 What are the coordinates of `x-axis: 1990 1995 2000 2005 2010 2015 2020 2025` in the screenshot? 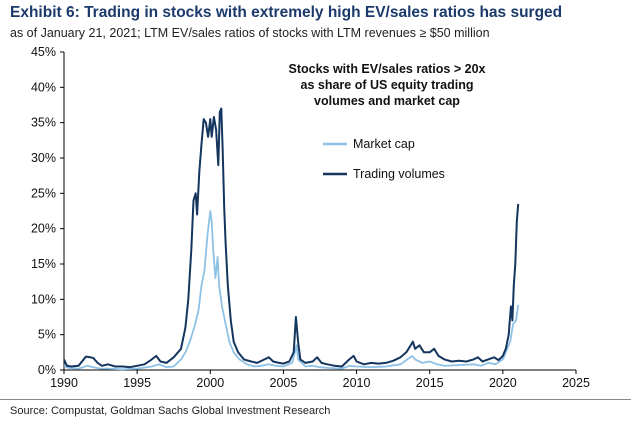 It's located at (320, 379).